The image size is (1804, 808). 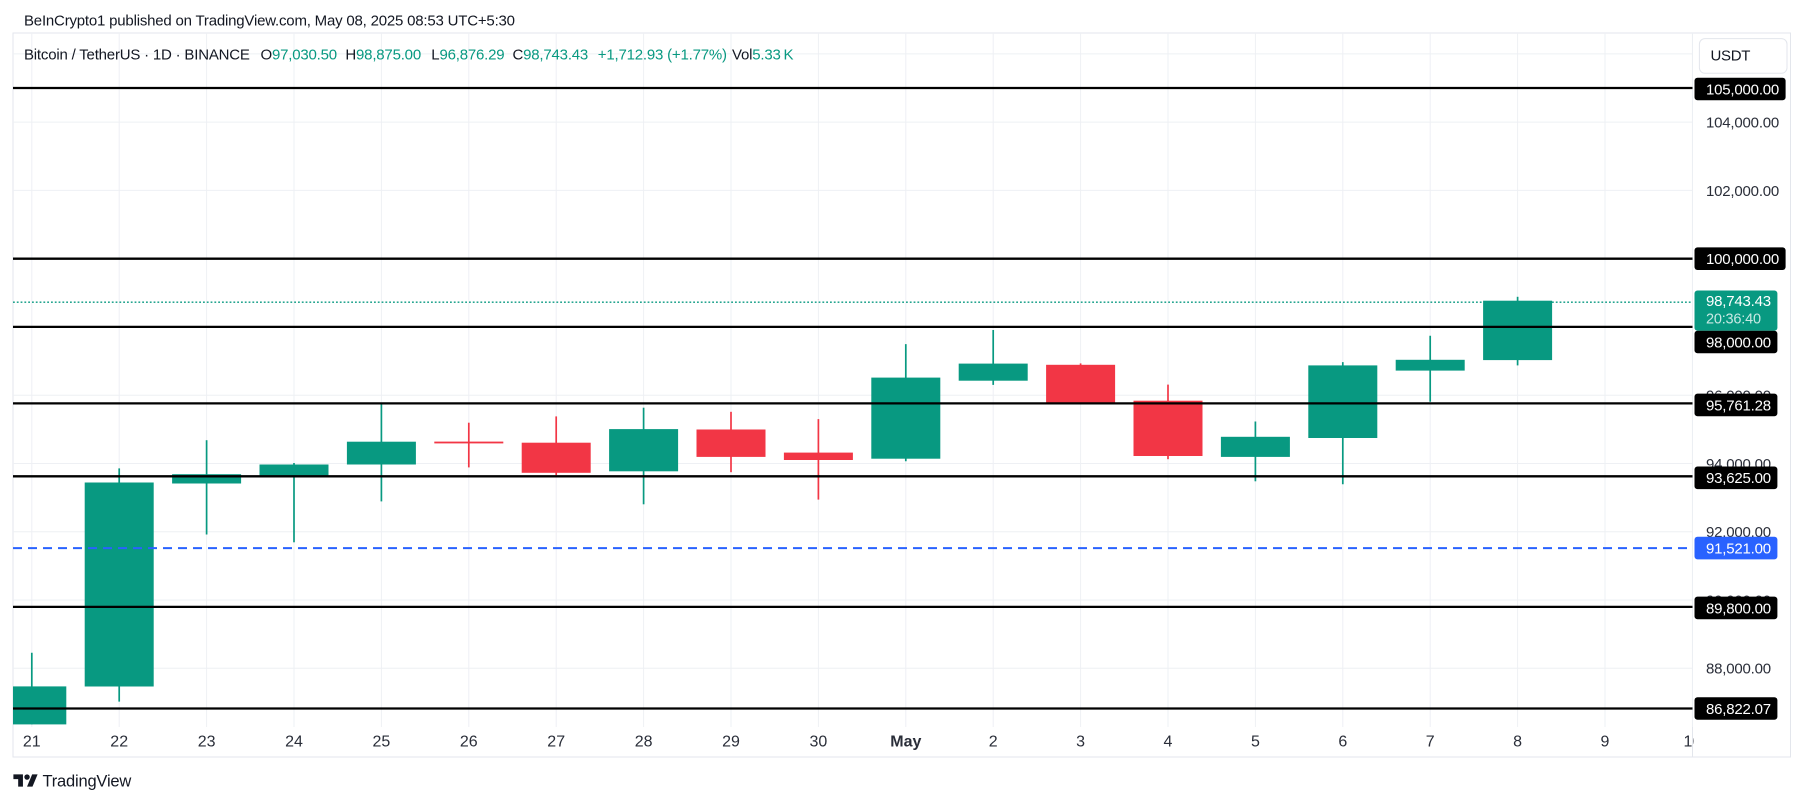 What do you see at coordinates (644, 742) in the screenshot?
I see `svg-text: 28` at bounding box center [644, 742].